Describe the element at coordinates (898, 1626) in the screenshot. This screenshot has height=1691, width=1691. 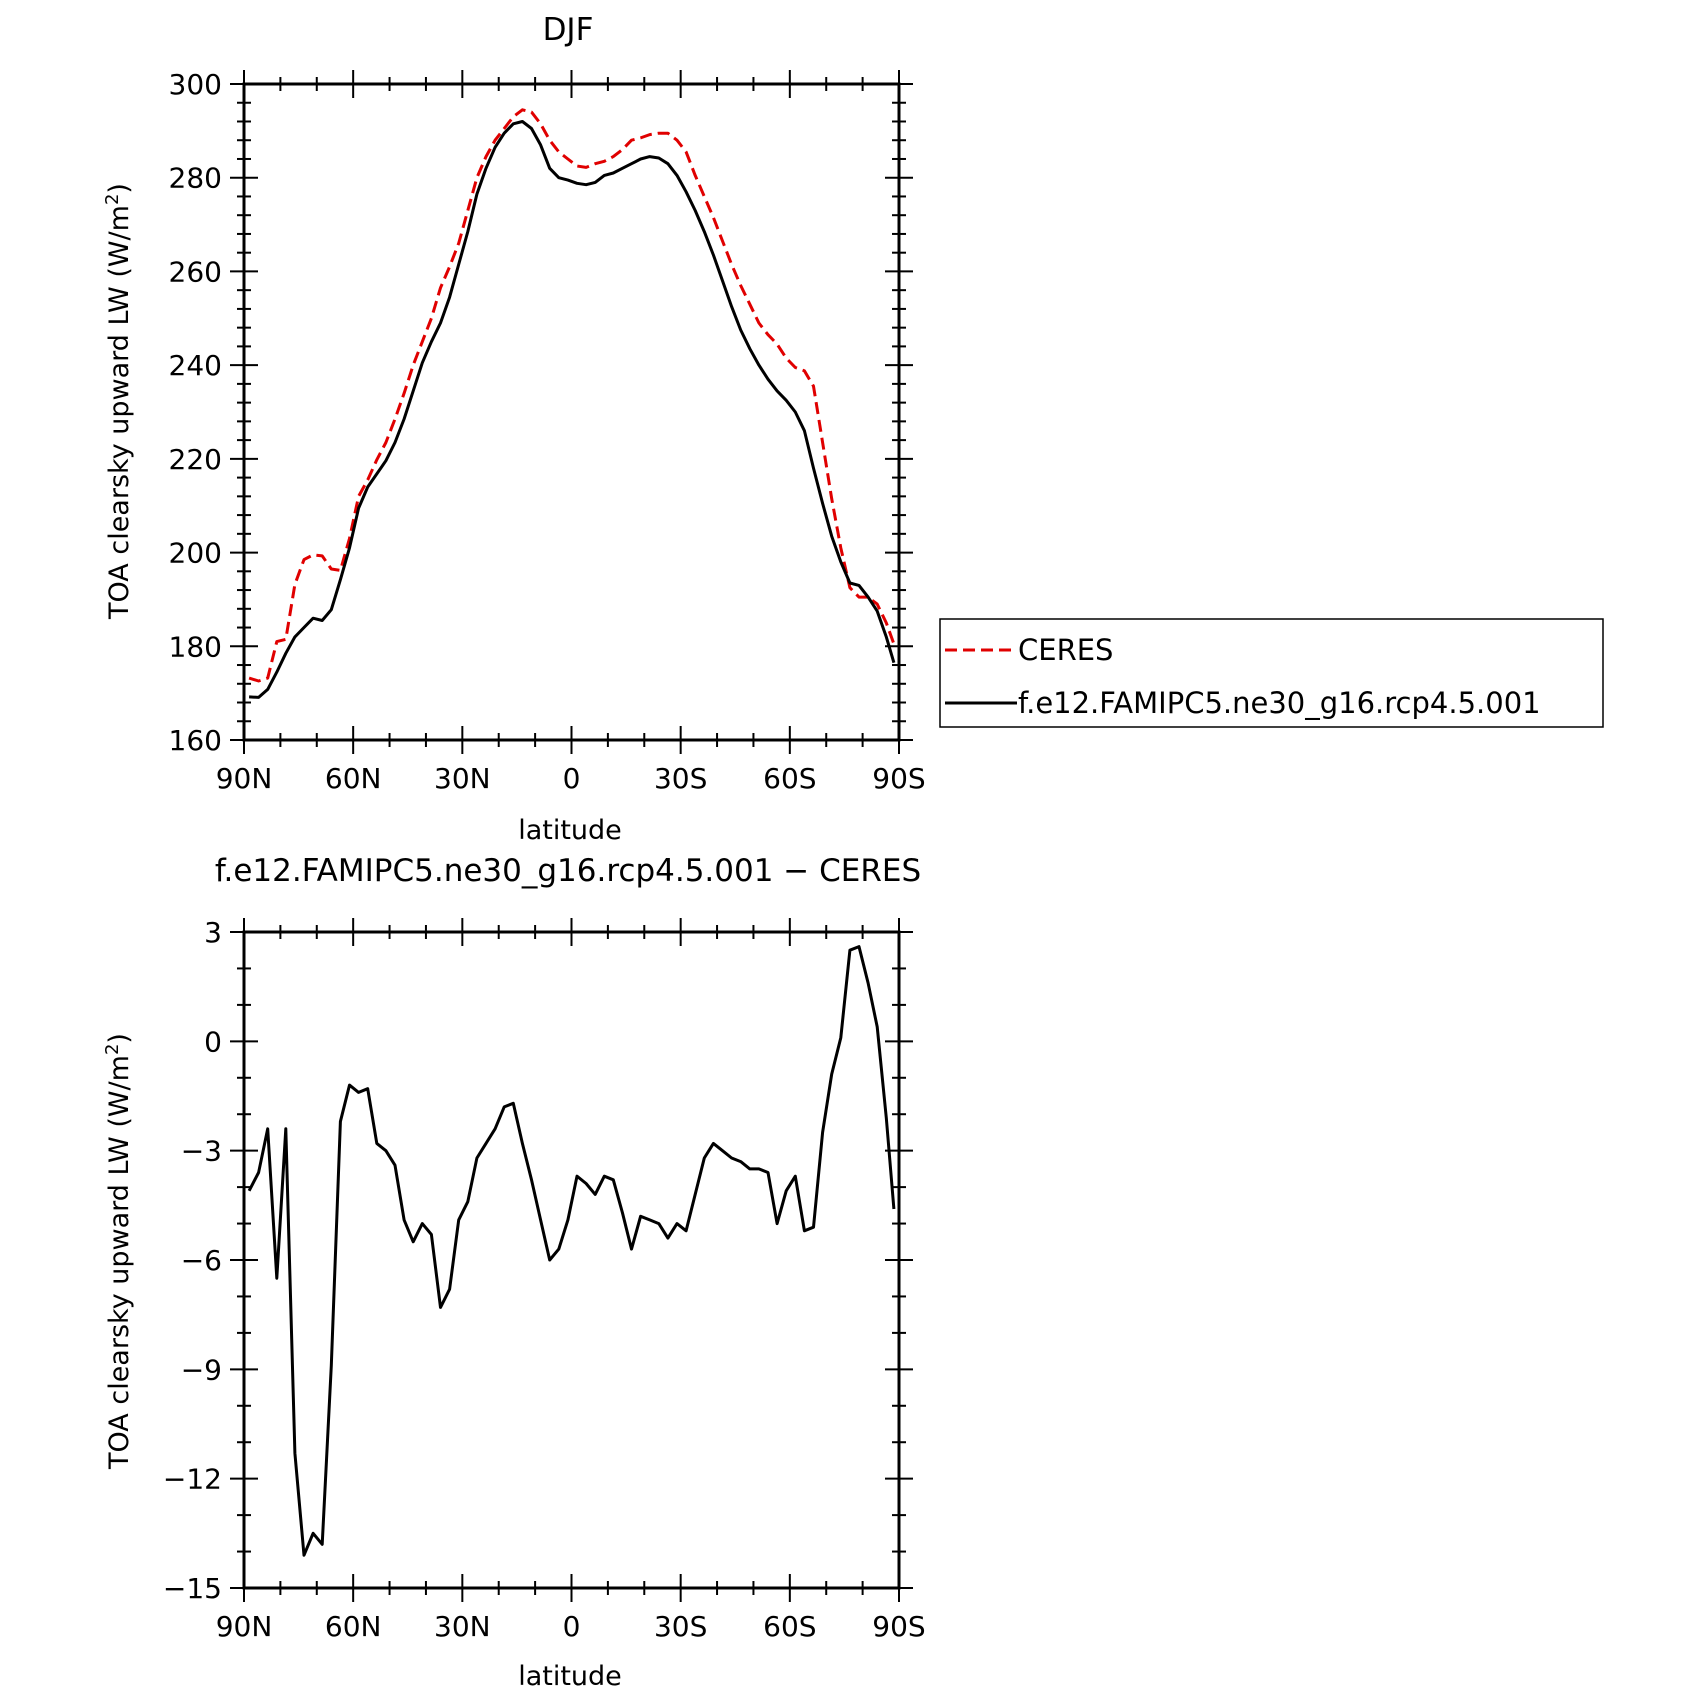
I see `bottom-panel-x-tick-label: 90S` at that location.